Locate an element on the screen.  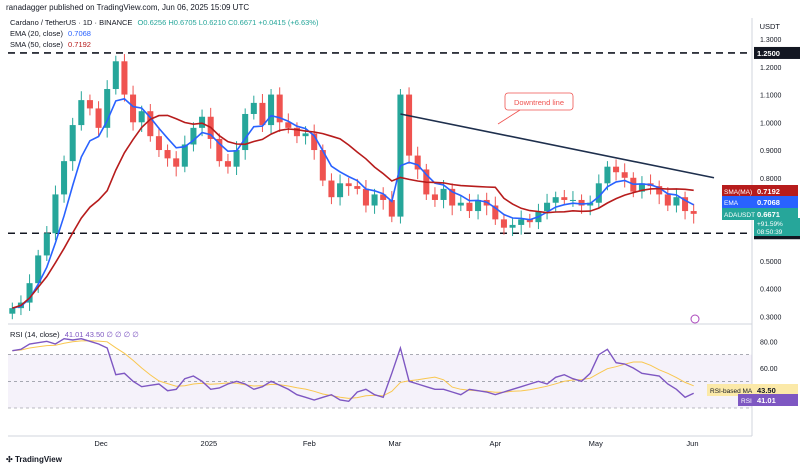
pair-change-bg is located at coordinates (777, 227).